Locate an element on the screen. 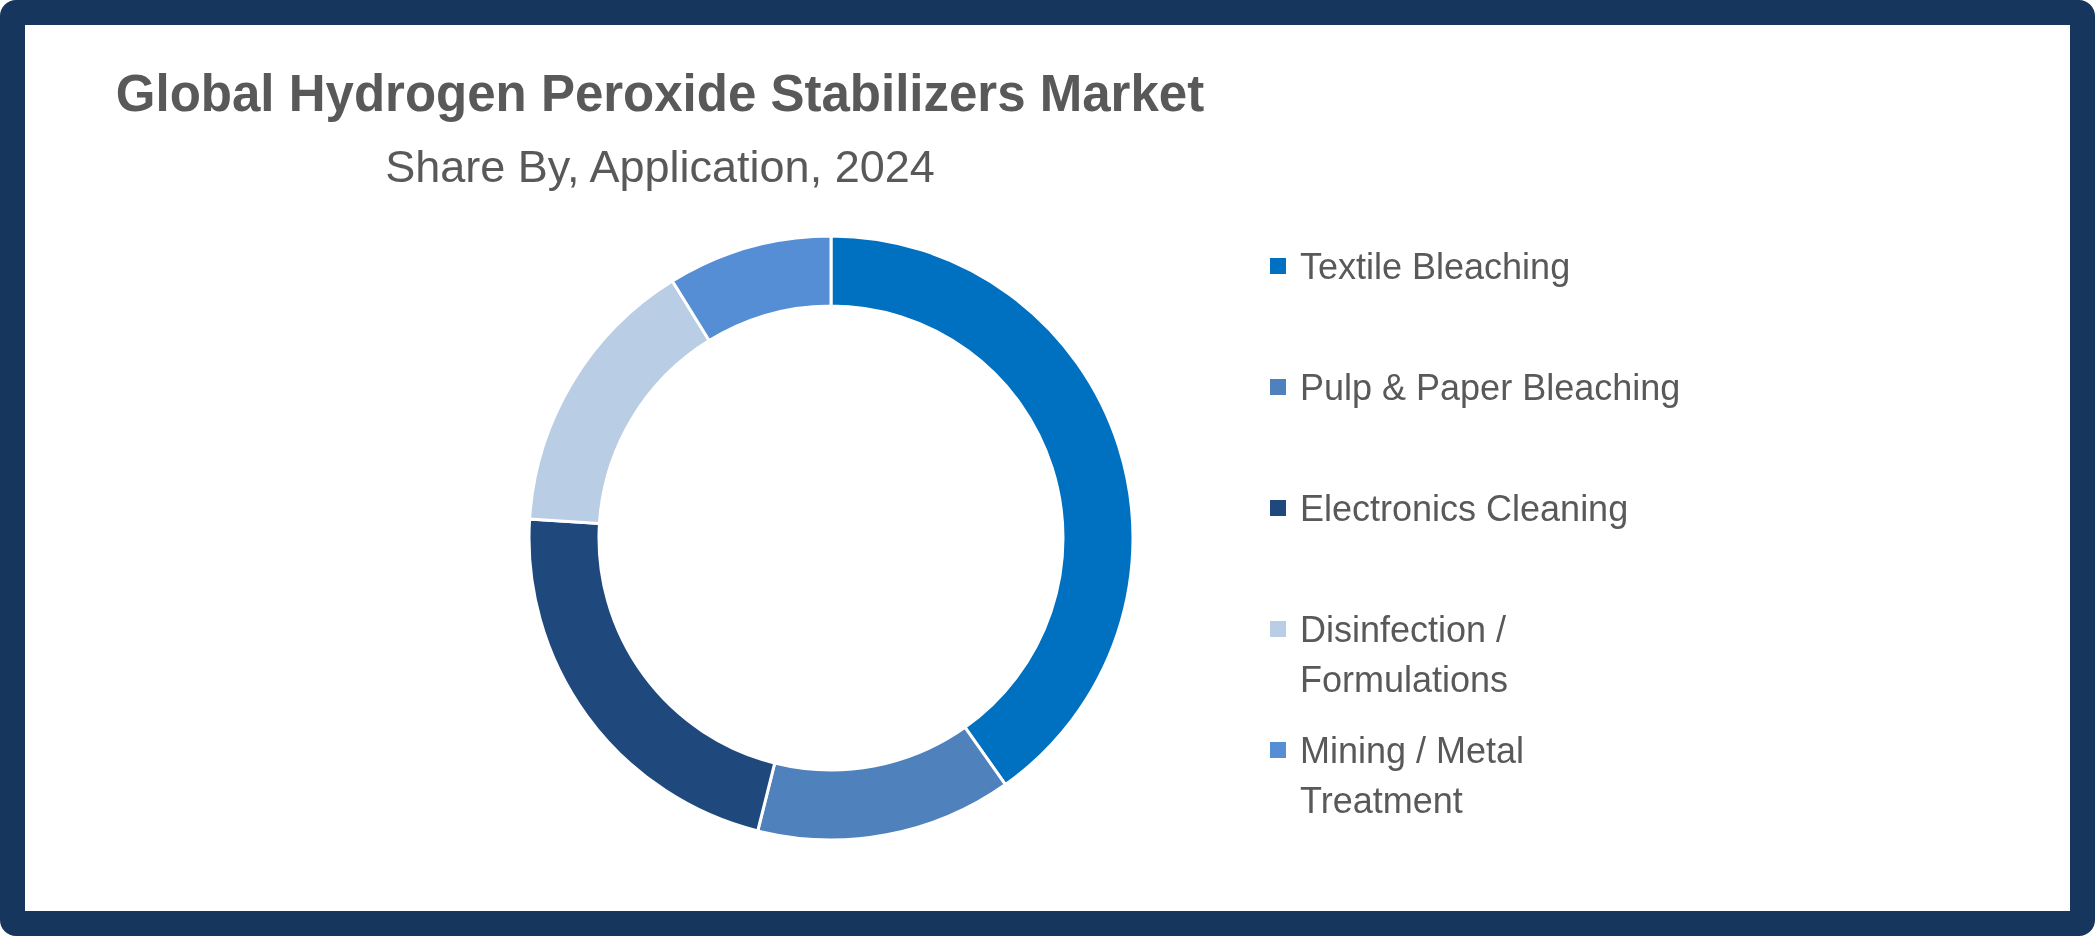  legend-label: Pulp & Paper Bleaching is located at coordinates (1490, 387).